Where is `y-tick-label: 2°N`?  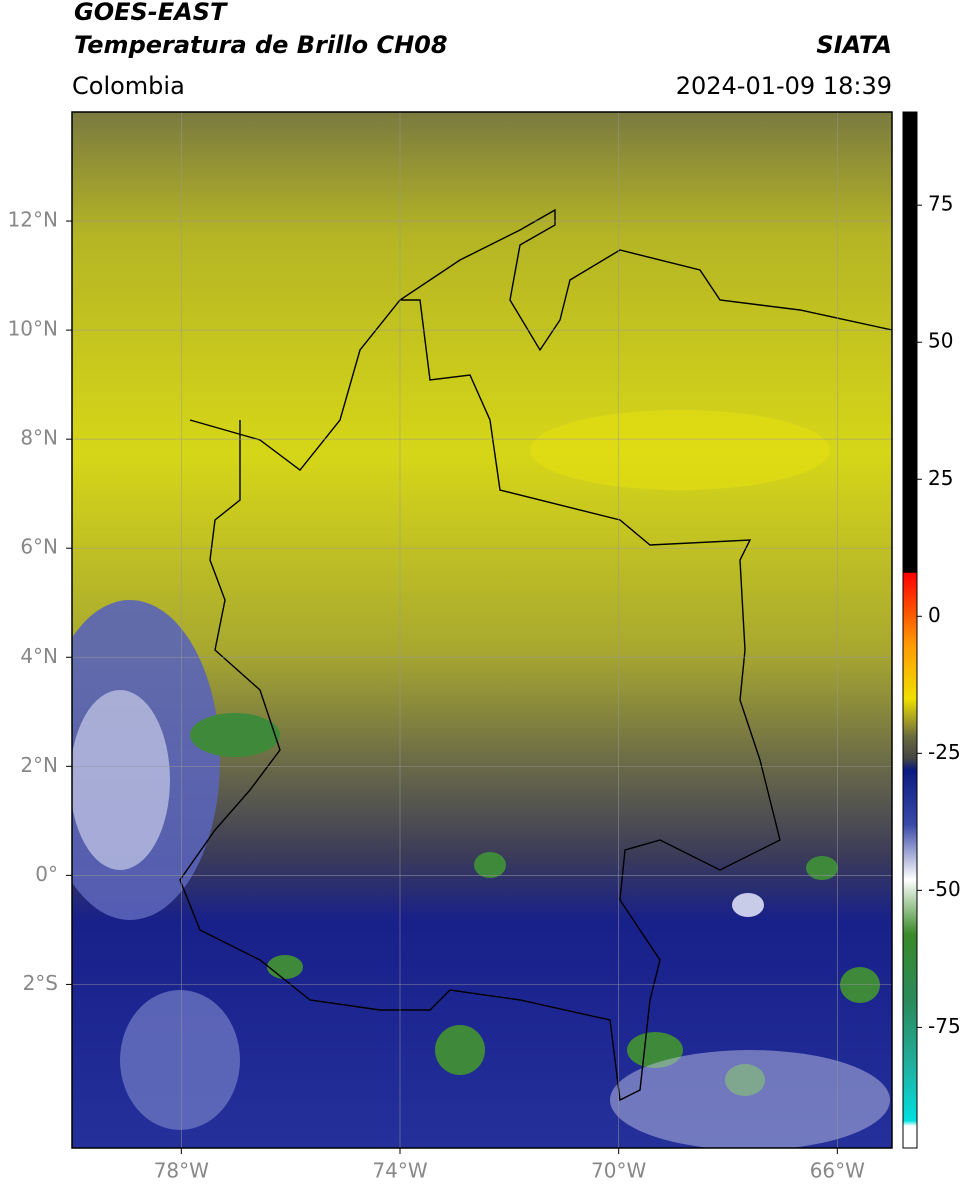
y-tick-label: 2°N is located at coordinates (39, 765).